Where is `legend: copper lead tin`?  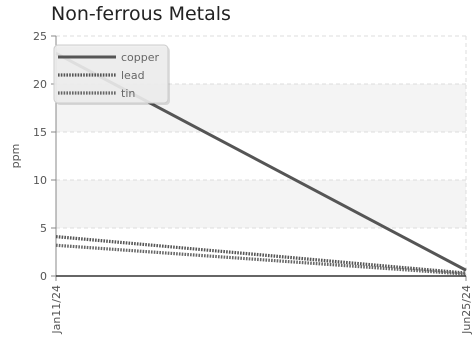 legend: copper lead tin is located at coordinates (111, 74).